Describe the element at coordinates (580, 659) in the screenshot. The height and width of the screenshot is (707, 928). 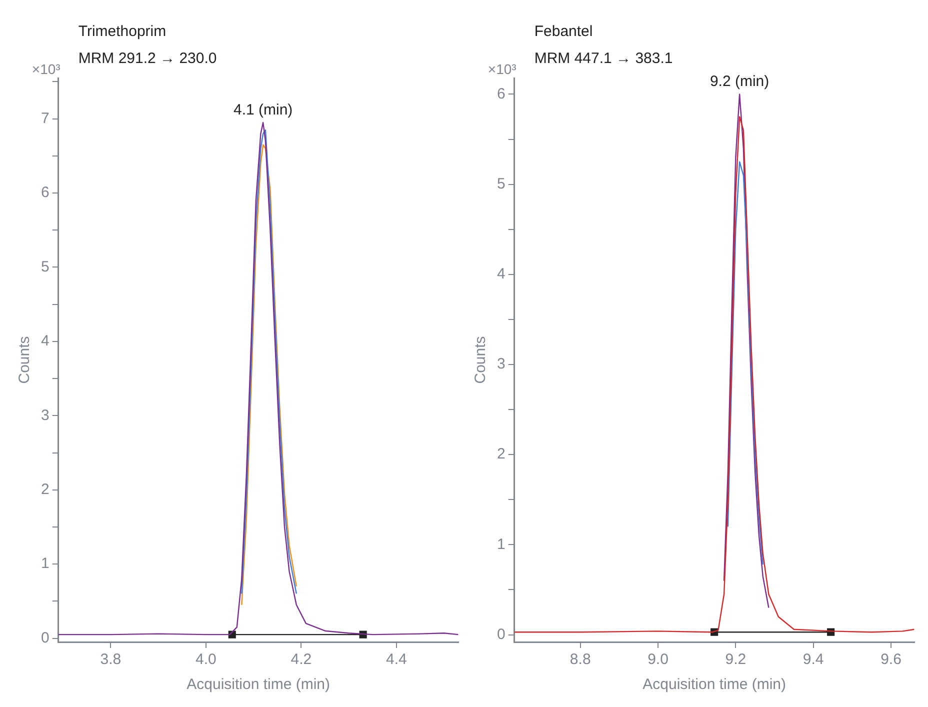
I see `x-tick-label: 8.8` at that location.